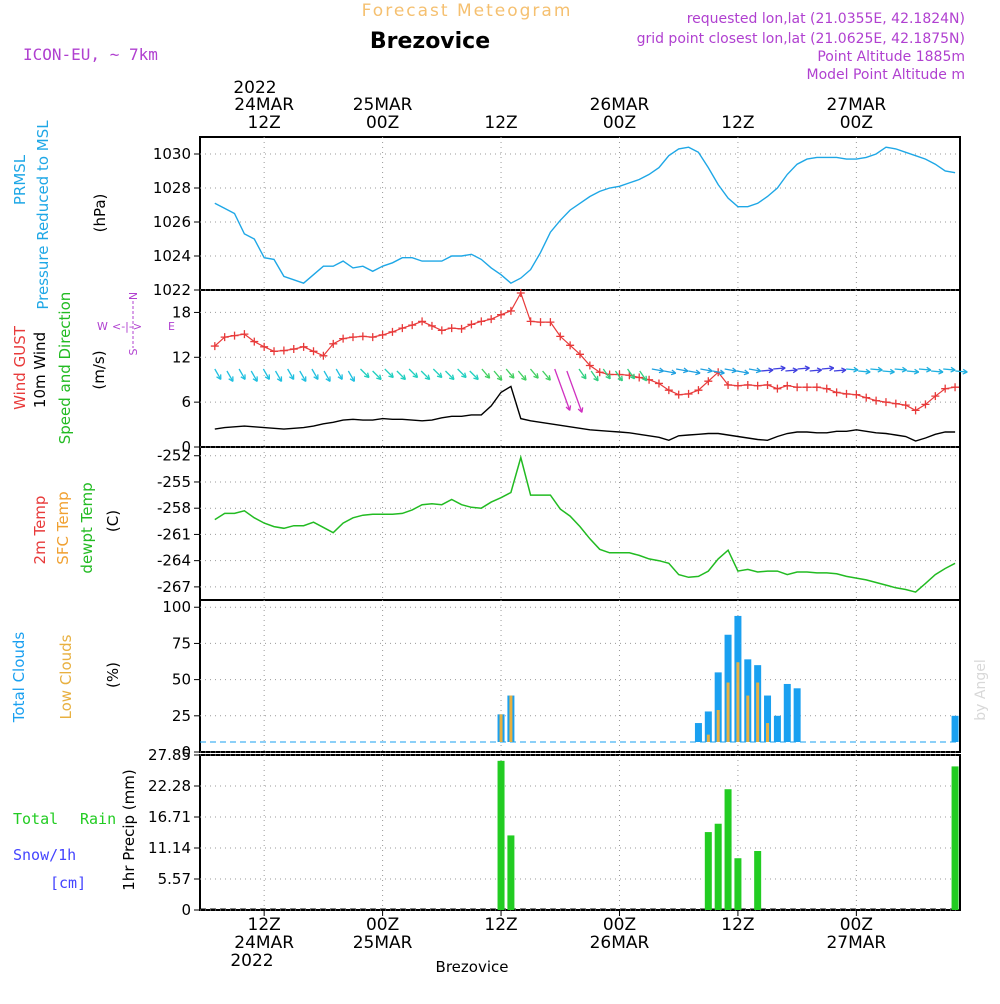  Describe the element at coordinates (585, 523) in the screenshot. I see `dewpt-line` at that location.